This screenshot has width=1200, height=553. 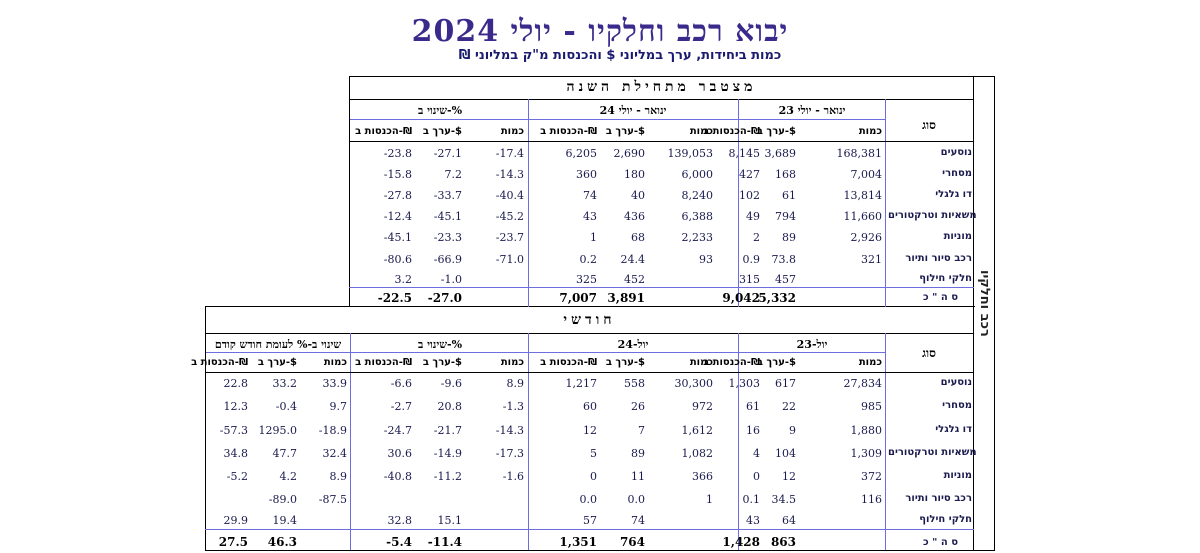 I want to click on ytd-banner-line, so click(x=661, y=99).